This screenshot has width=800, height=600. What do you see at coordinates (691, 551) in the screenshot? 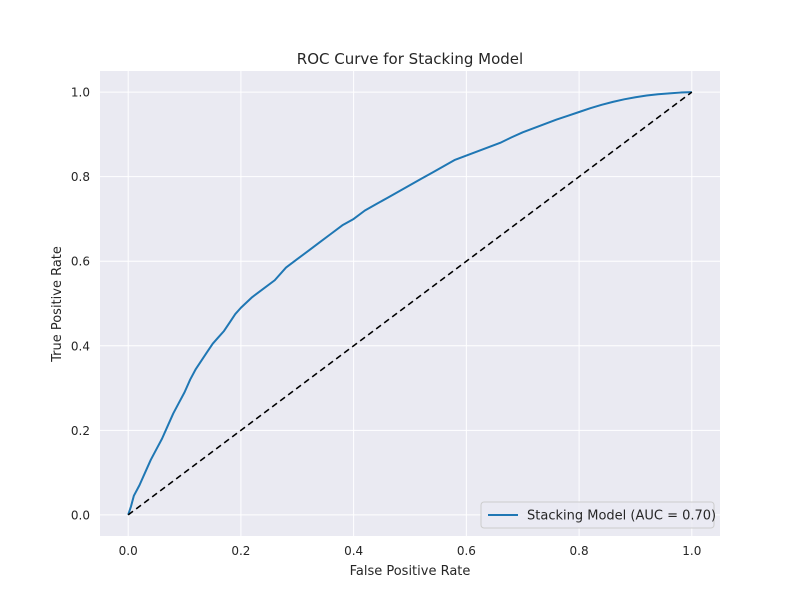
I see `x-tick-label: 1.0` at bounding box center [691, 551].